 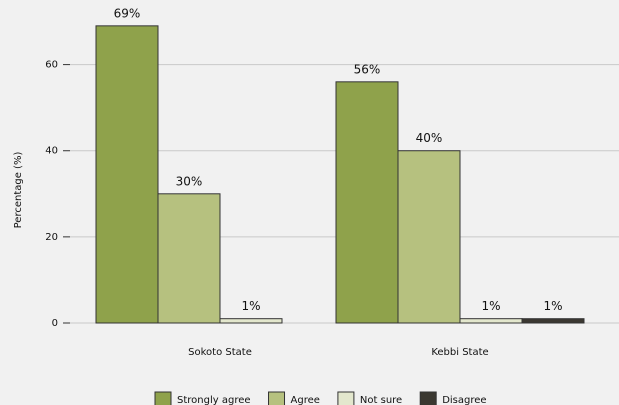 What do you see at coordinates (381, 400) in the screenshot?
I see `legend-label: Not sure` at bounding box center [381, 400].